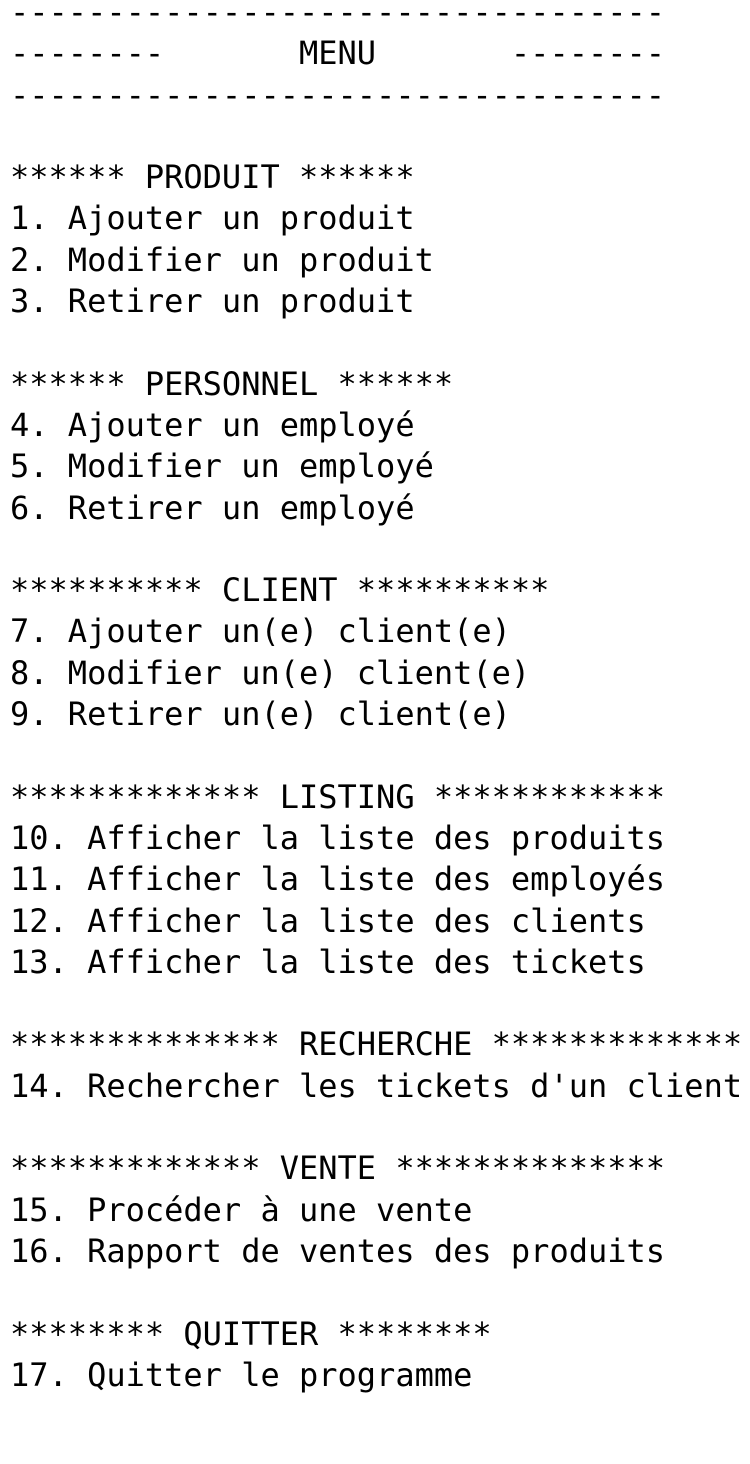 Image resolution: width=750 pixels, height=1464 pixels. What do you see at coordinates (338, 879) in the screenshot?
I see `menu-item: 11. Afficher la liste des employés` at bounding box center [338, 879].